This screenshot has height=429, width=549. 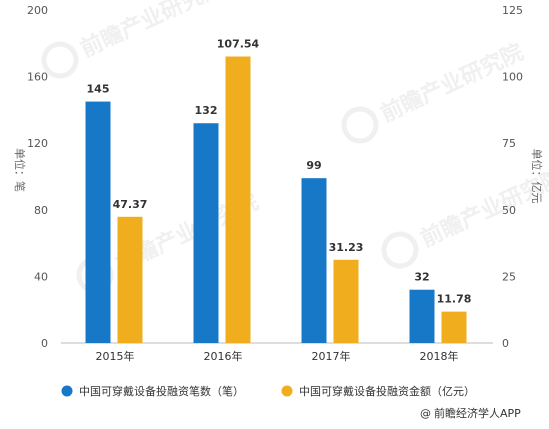 What do you see at coordinates (512, 177) in the screenshot?
I see `y-right-ticks: 0 25 50 75 100 125` at bounding box center [512, 177].